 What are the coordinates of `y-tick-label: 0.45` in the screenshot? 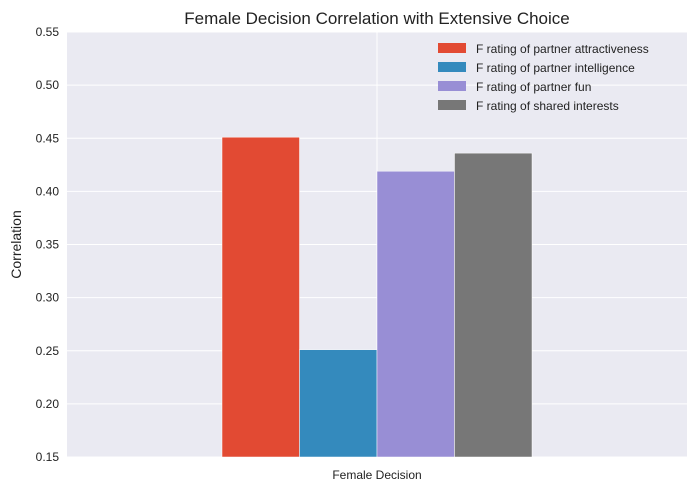 It's located at (48, 138).